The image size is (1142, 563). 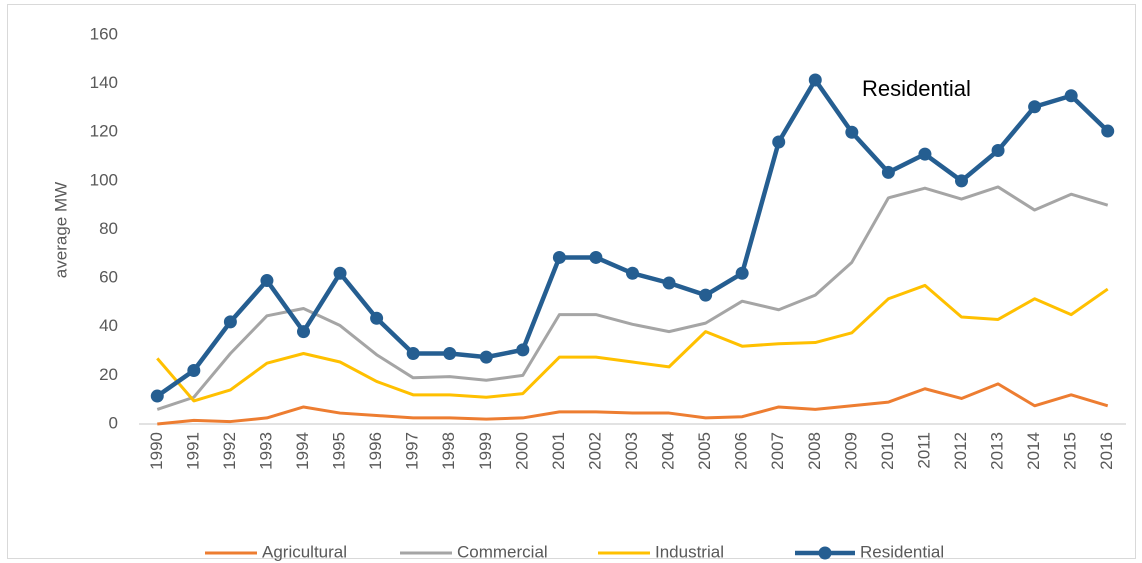 I want to click on x-tick-label: 2008, so click(x=814, y=451).